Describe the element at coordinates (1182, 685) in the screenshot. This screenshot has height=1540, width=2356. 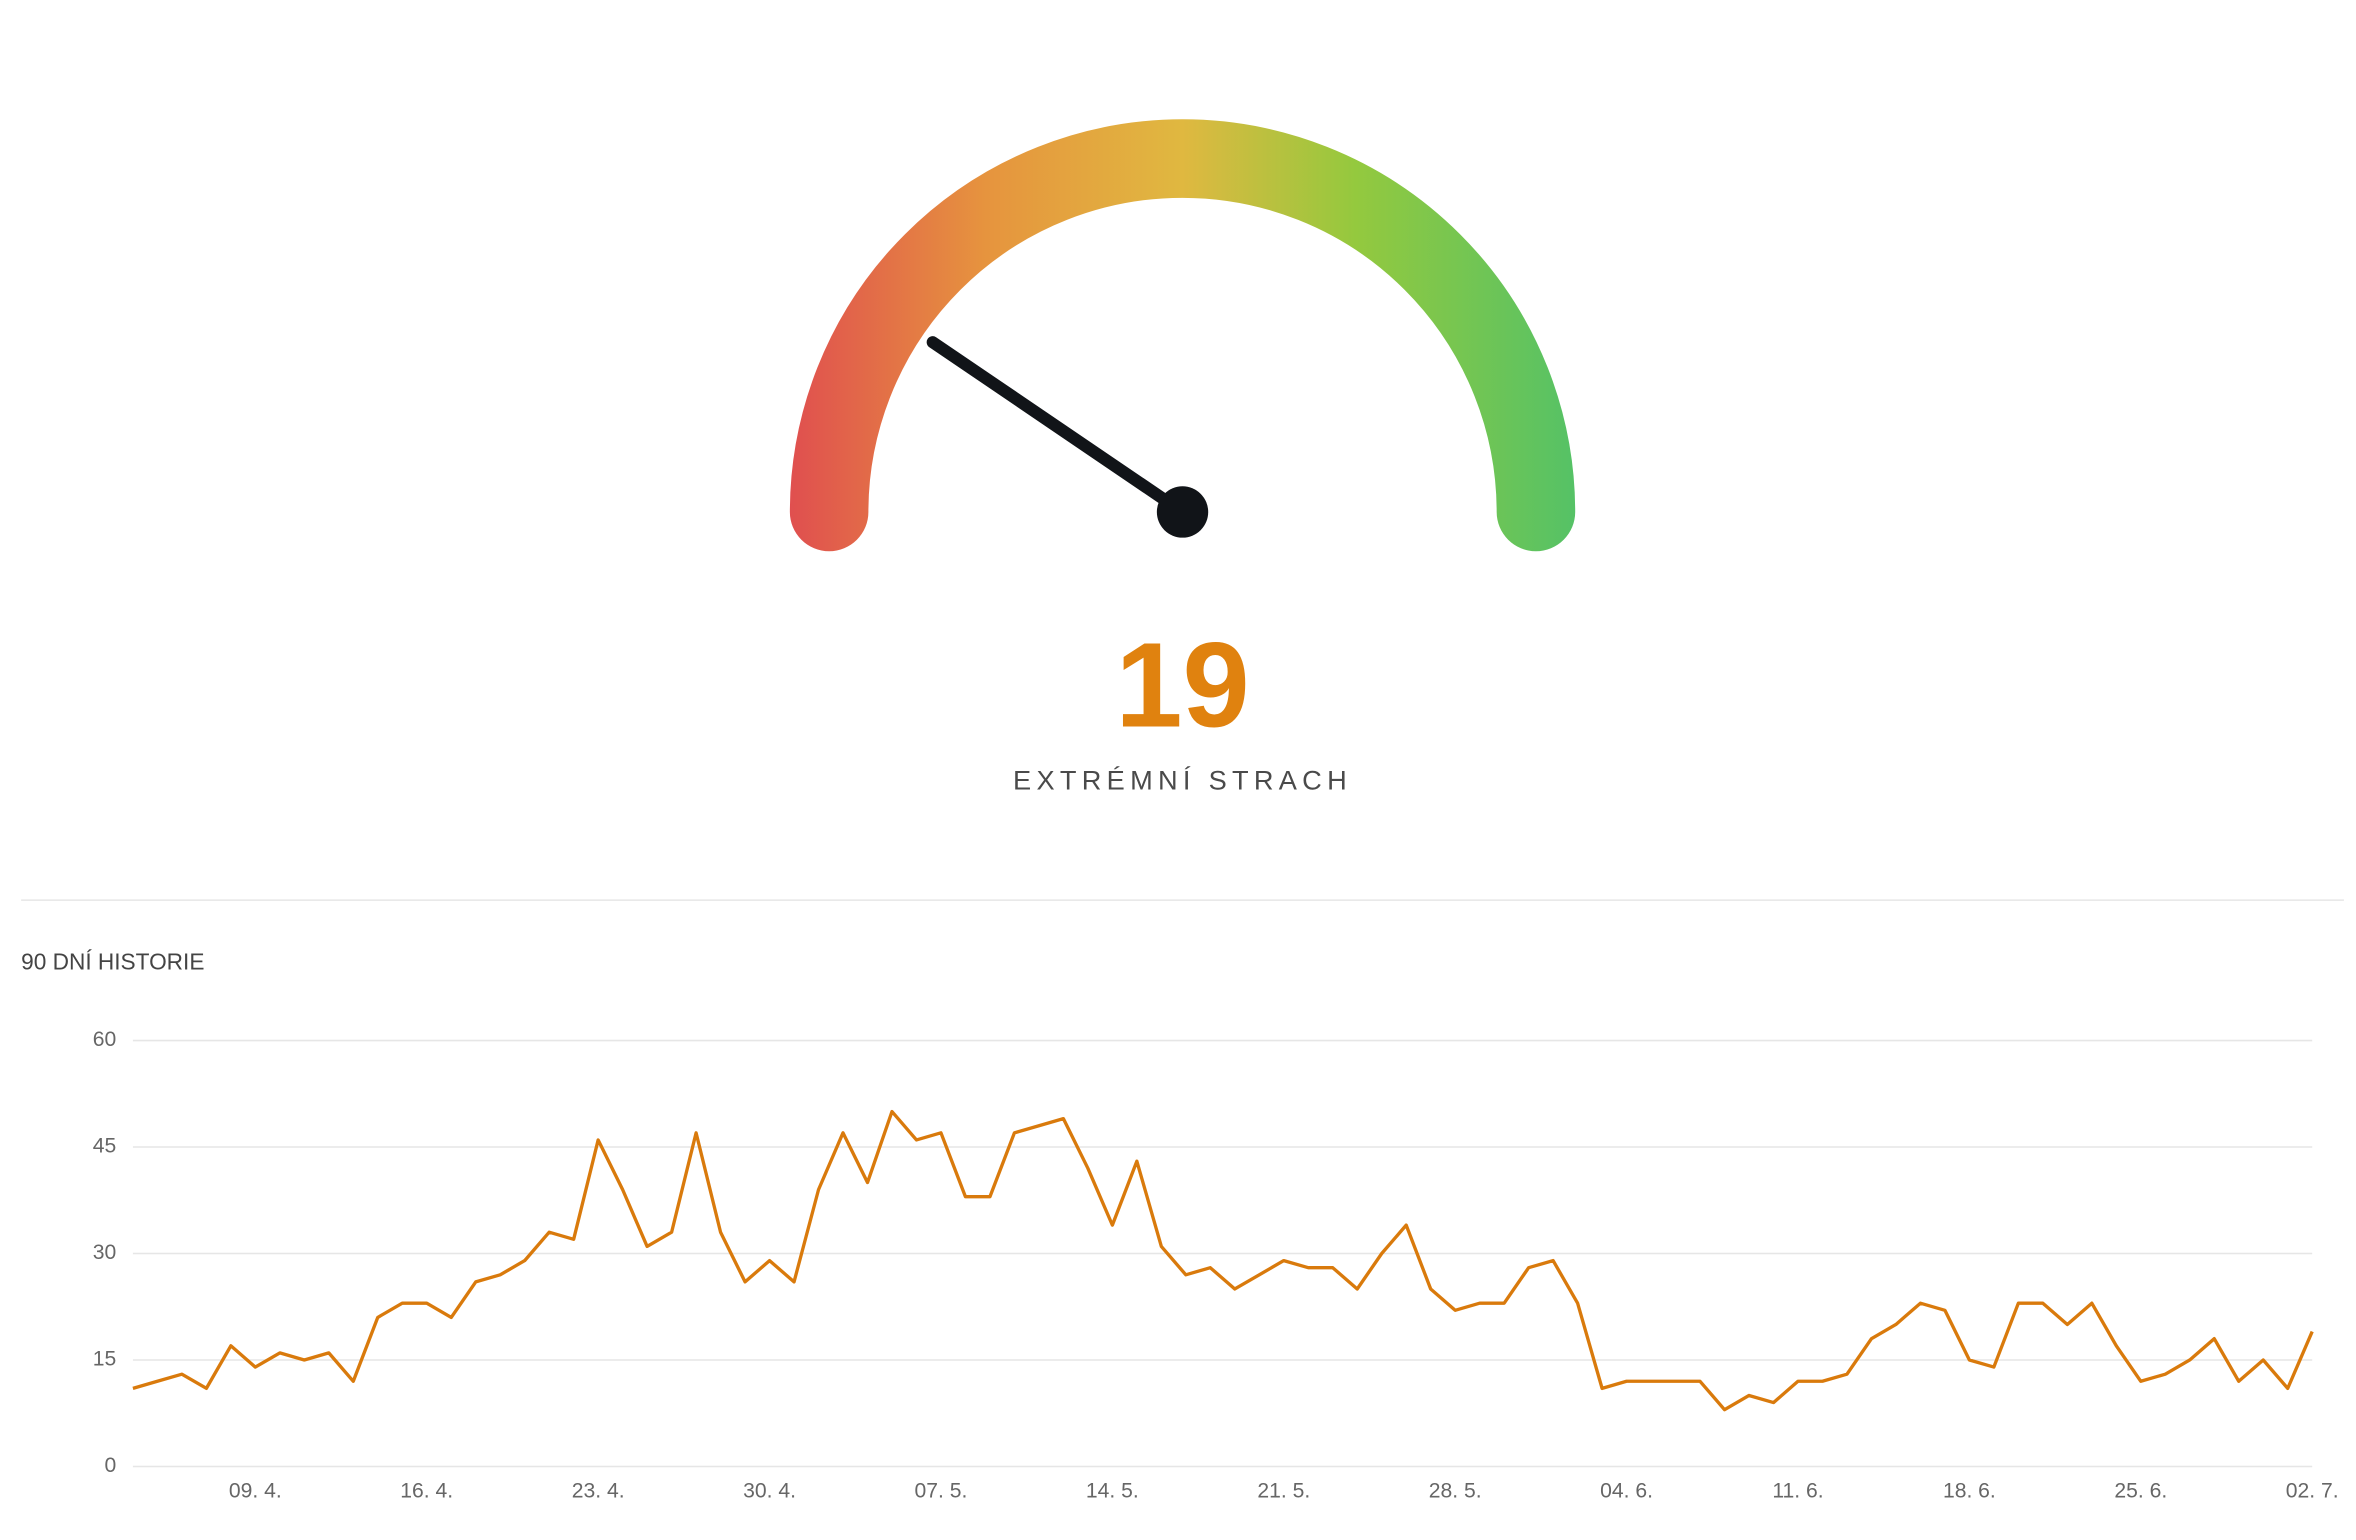
I see `gauge-value: 19` at that location.